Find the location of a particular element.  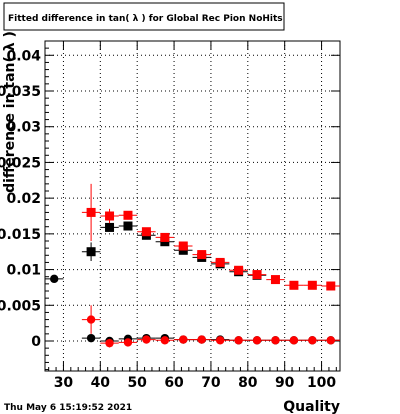

x-axis-label: Quality is located at coordinates (311, 406).